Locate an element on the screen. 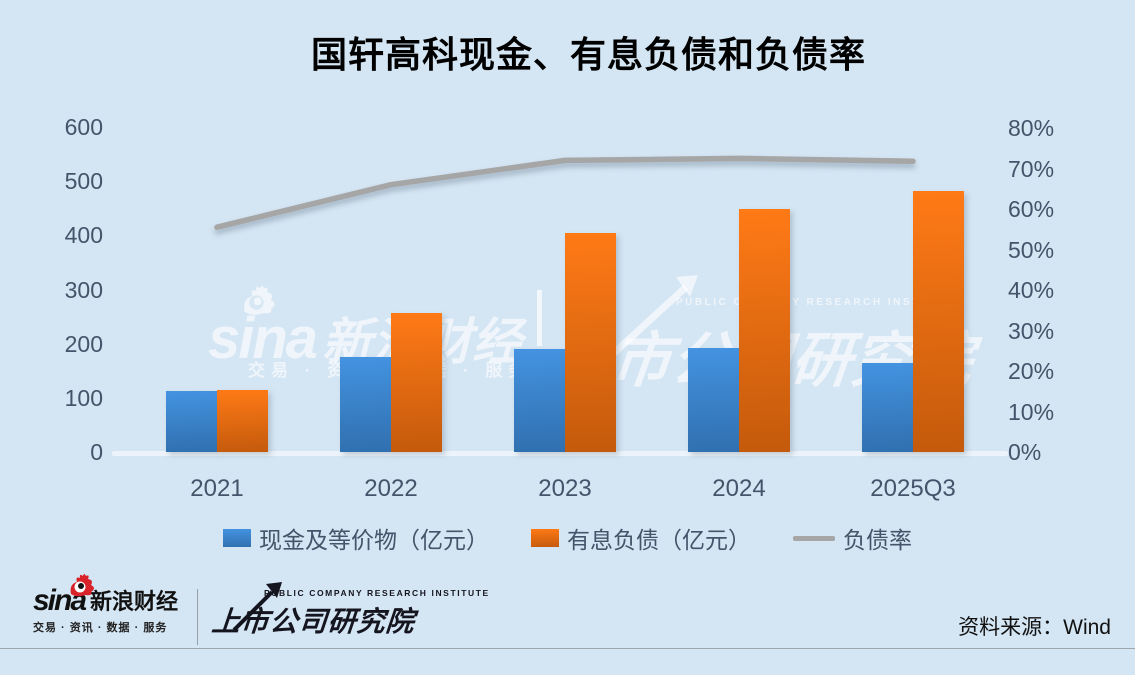  legend-label-cash: 现金及等价物（亿元） is located at coordinates (374, 540).